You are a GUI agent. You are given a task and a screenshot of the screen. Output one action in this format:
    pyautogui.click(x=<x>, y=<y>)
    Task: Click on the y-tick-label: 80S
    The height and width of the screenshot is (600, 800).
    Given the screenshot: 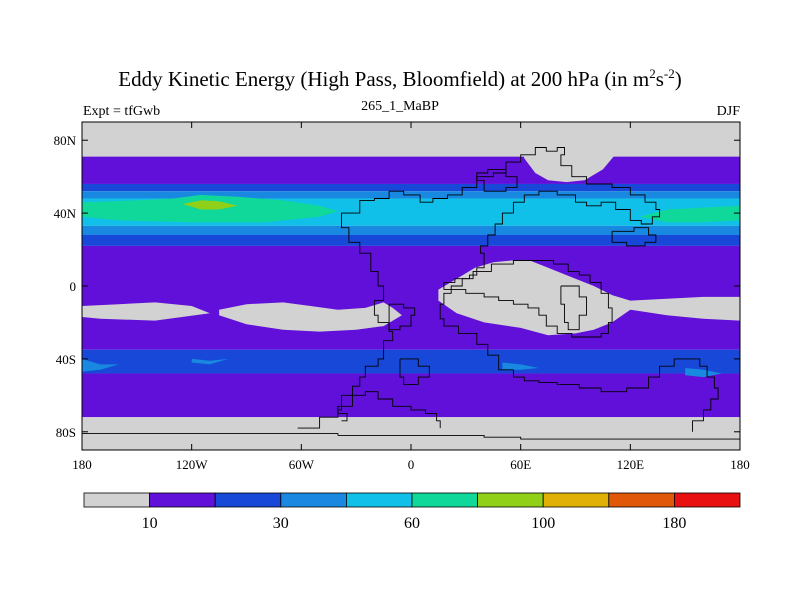 What is the action you would take?
    pyautogui.click(x=66, y=432)
    